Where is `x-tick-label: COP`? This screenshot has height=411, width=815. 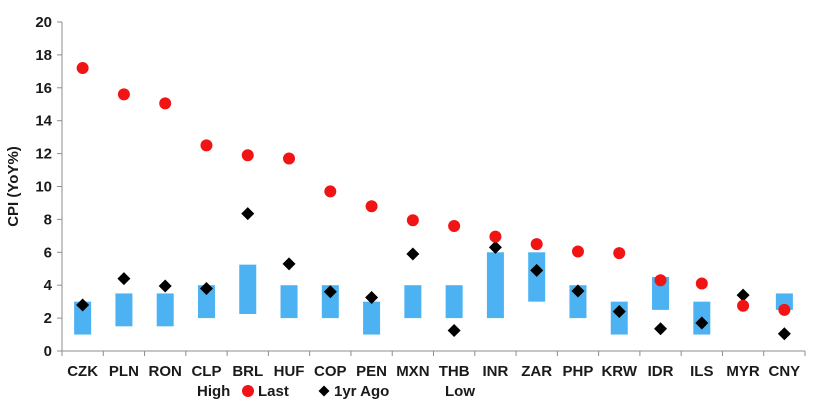
x-tick-label: COP is located at coordinates (330, 371).